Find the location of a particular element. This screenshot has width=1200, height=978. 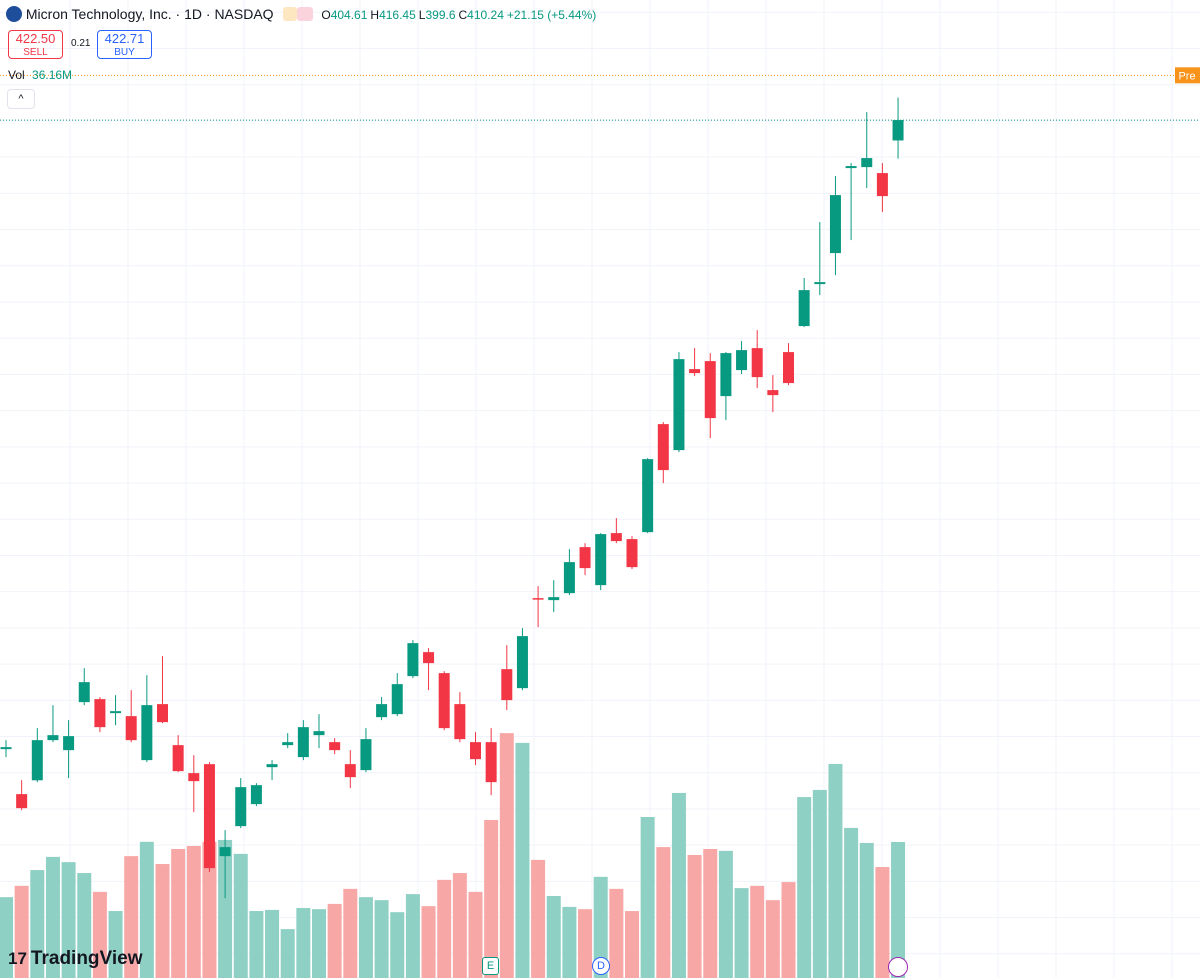

buy-label: BUY is located at coordinates (124, 52).